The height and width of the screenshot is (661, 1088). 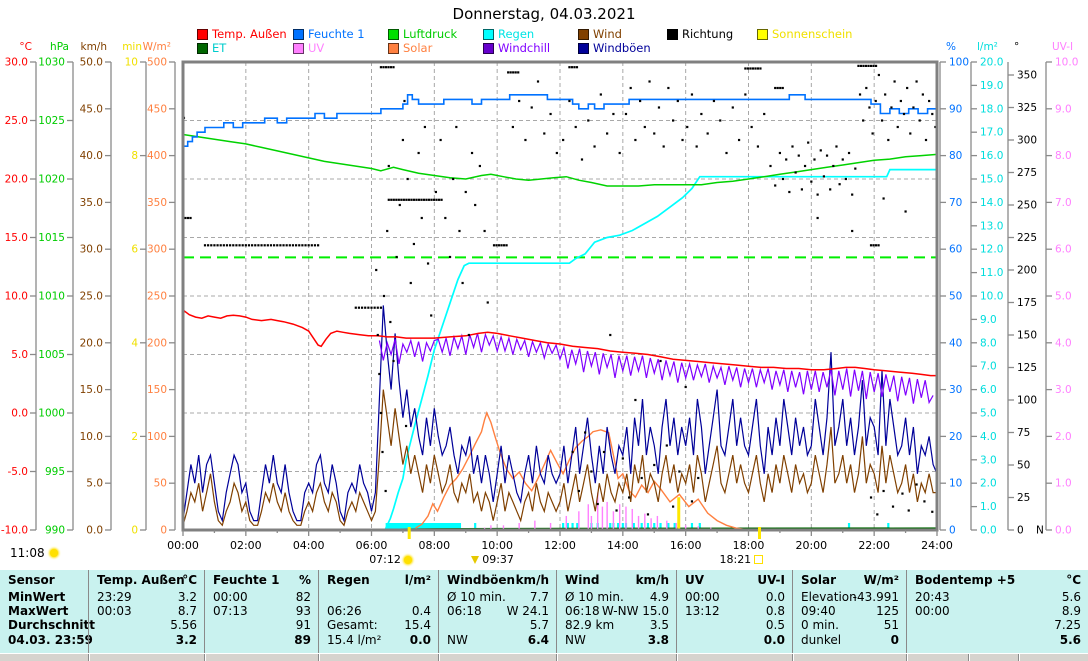 I want to click on svg-text: 1010, so click(x=51, y=297).